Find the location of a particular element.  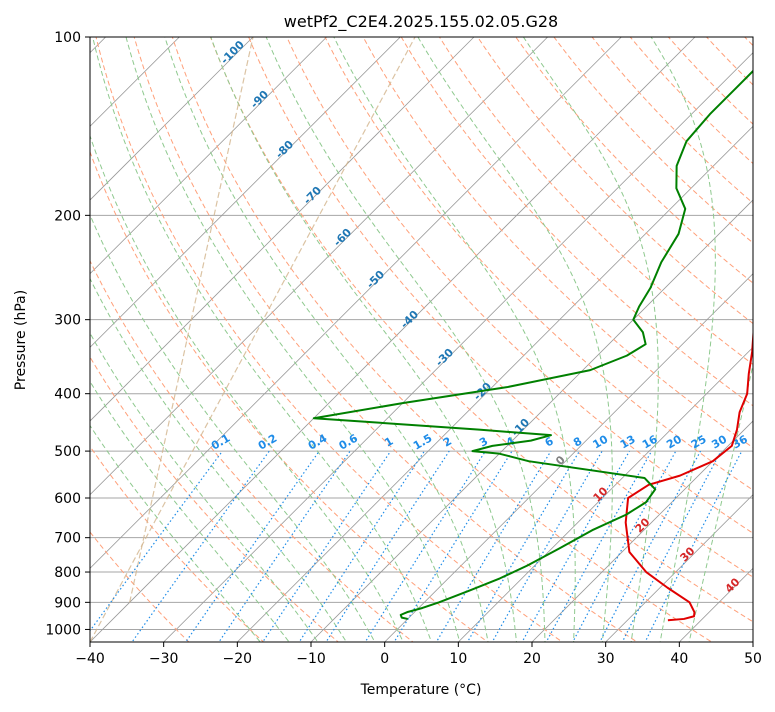

y-tick-label: 300 is located at coordinates (67, 321).